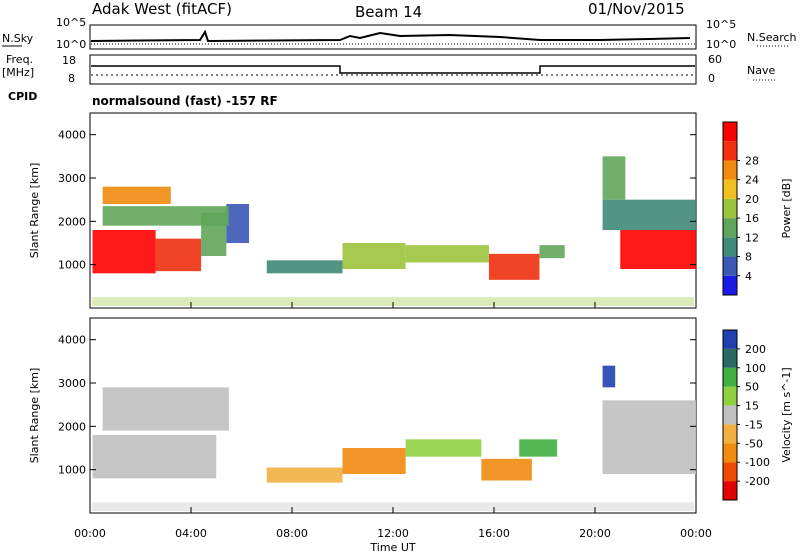  I want to click on colorbar-tick-label: 4, so click(748, 276).